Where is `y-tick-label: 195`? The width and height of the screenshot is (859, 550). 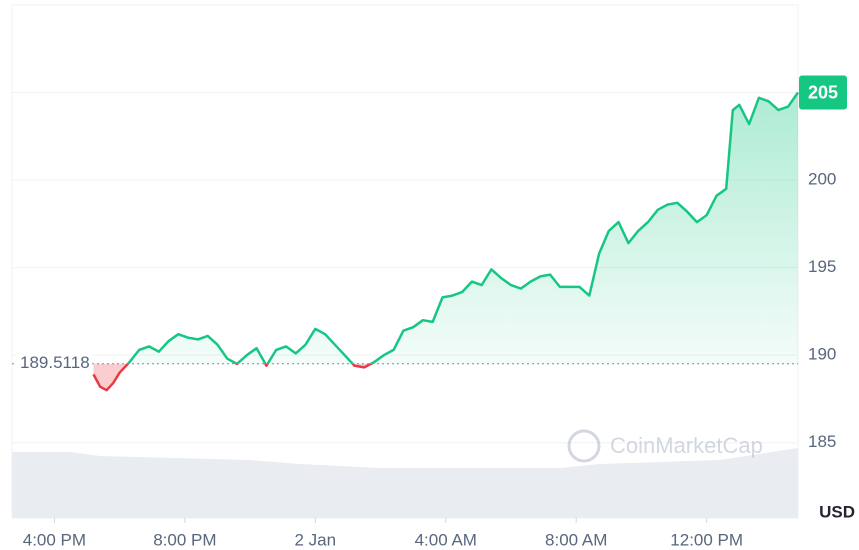
y-tick-label: 195 is located at coordinates (822, 266).